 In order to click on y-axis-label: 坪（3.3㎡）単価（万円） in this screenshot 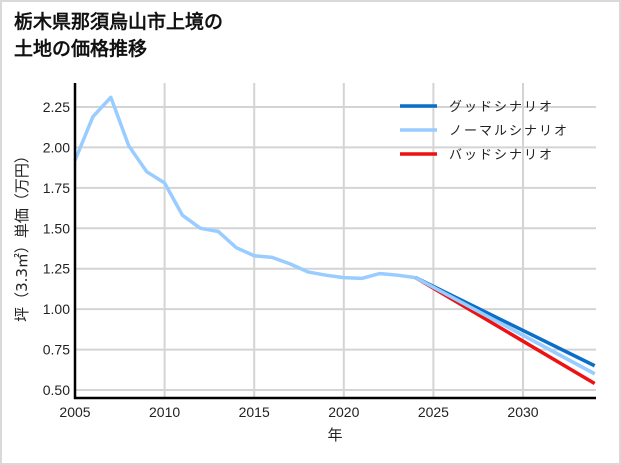, I will do `click(22, 235)`.